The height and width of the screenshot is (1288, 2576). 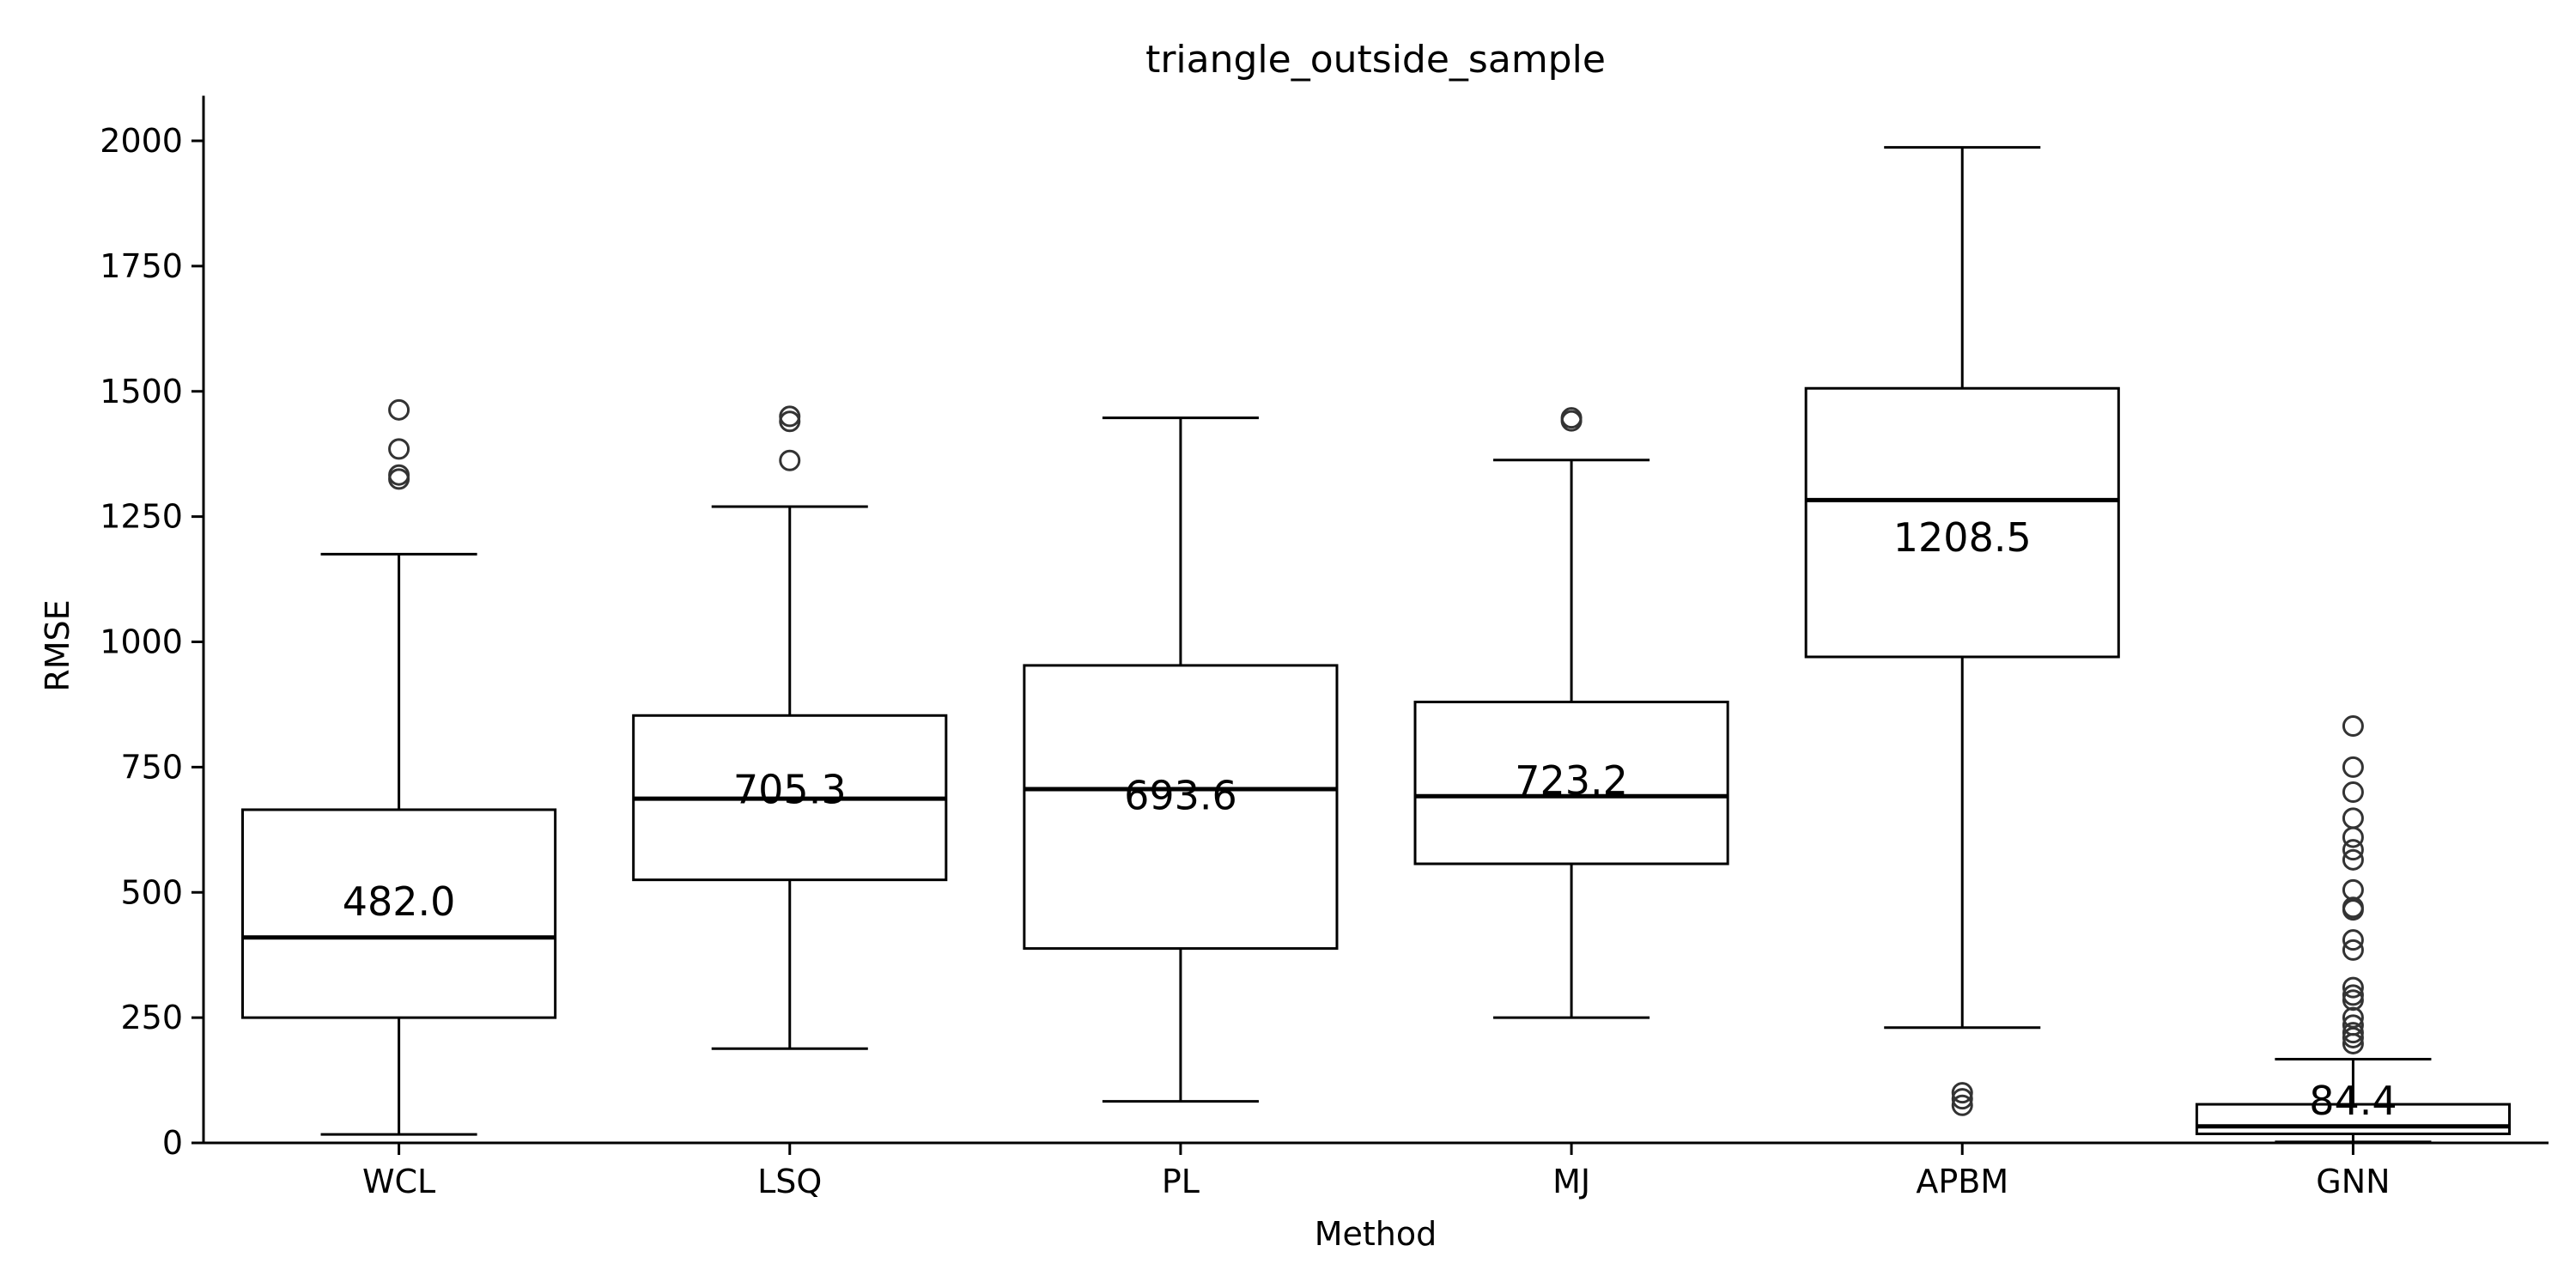 I want to click on outlier-mj, so click(x=1572, y=418).